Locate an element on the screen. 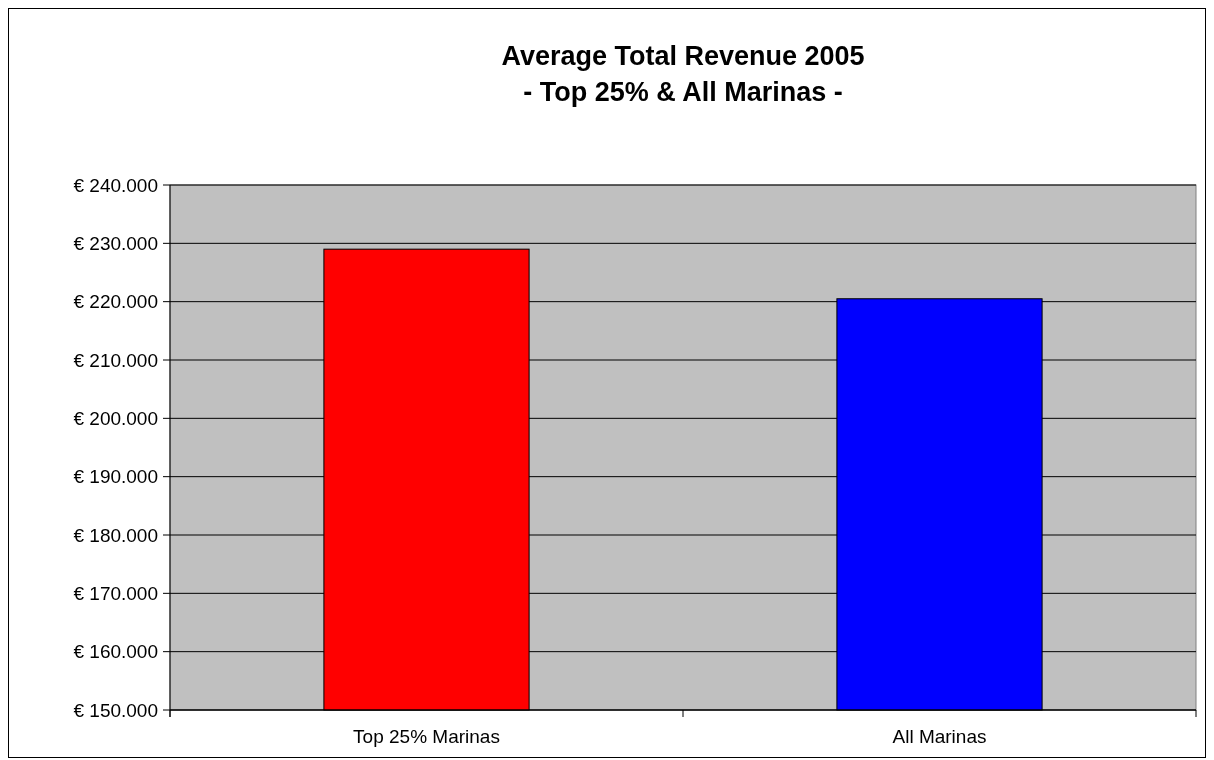 Image resolution: width=1214 pixels, height=760 pixels. y-tick-label: € 230.000 is located at coordinates (115, 243).